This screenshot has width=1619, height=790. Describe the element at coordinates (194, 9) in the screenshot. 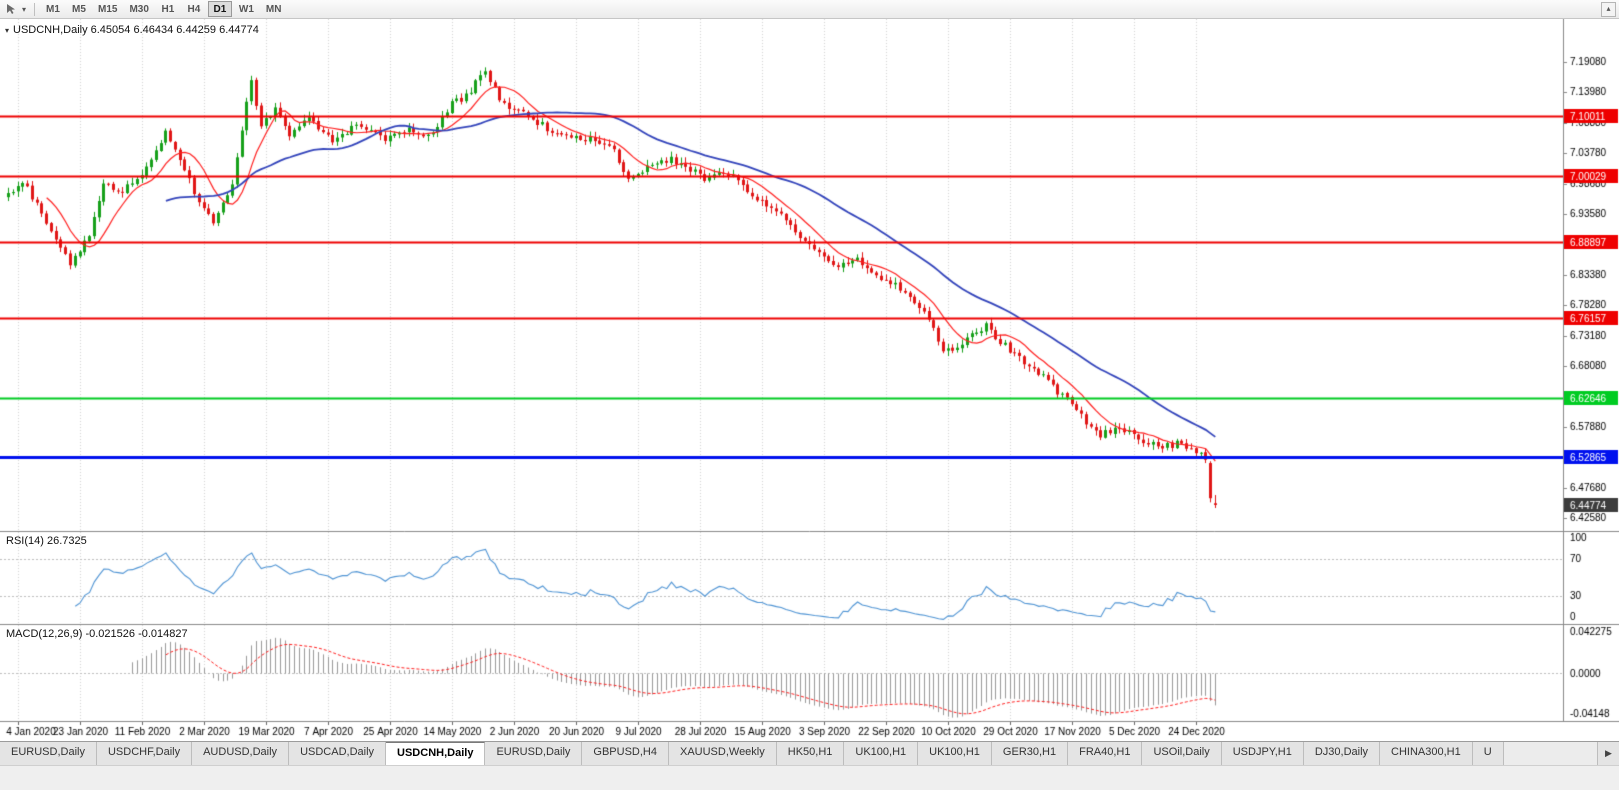

I see `timeframe-button-h4: H4` at that location.